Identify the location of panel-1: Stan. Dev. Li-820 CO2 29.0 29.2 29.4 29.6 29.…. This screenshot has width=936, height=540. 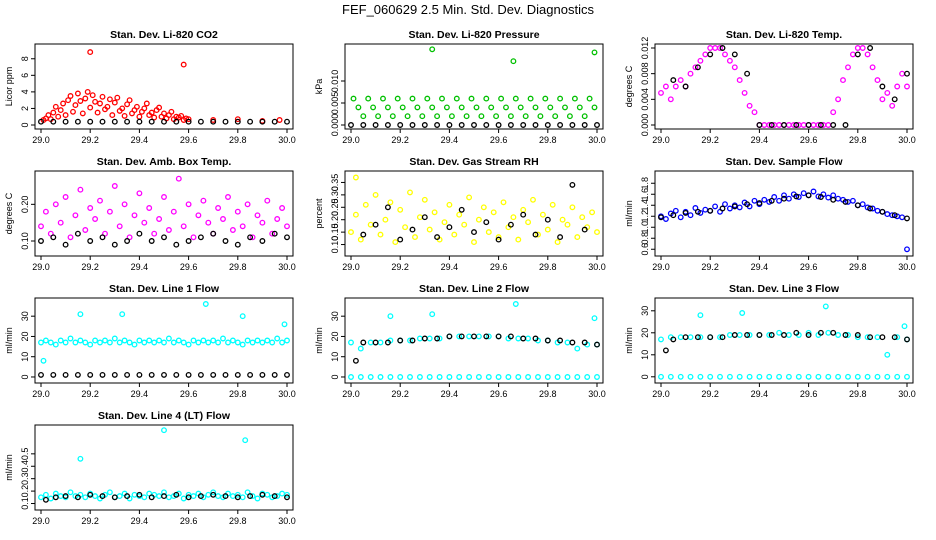
(150, 87).